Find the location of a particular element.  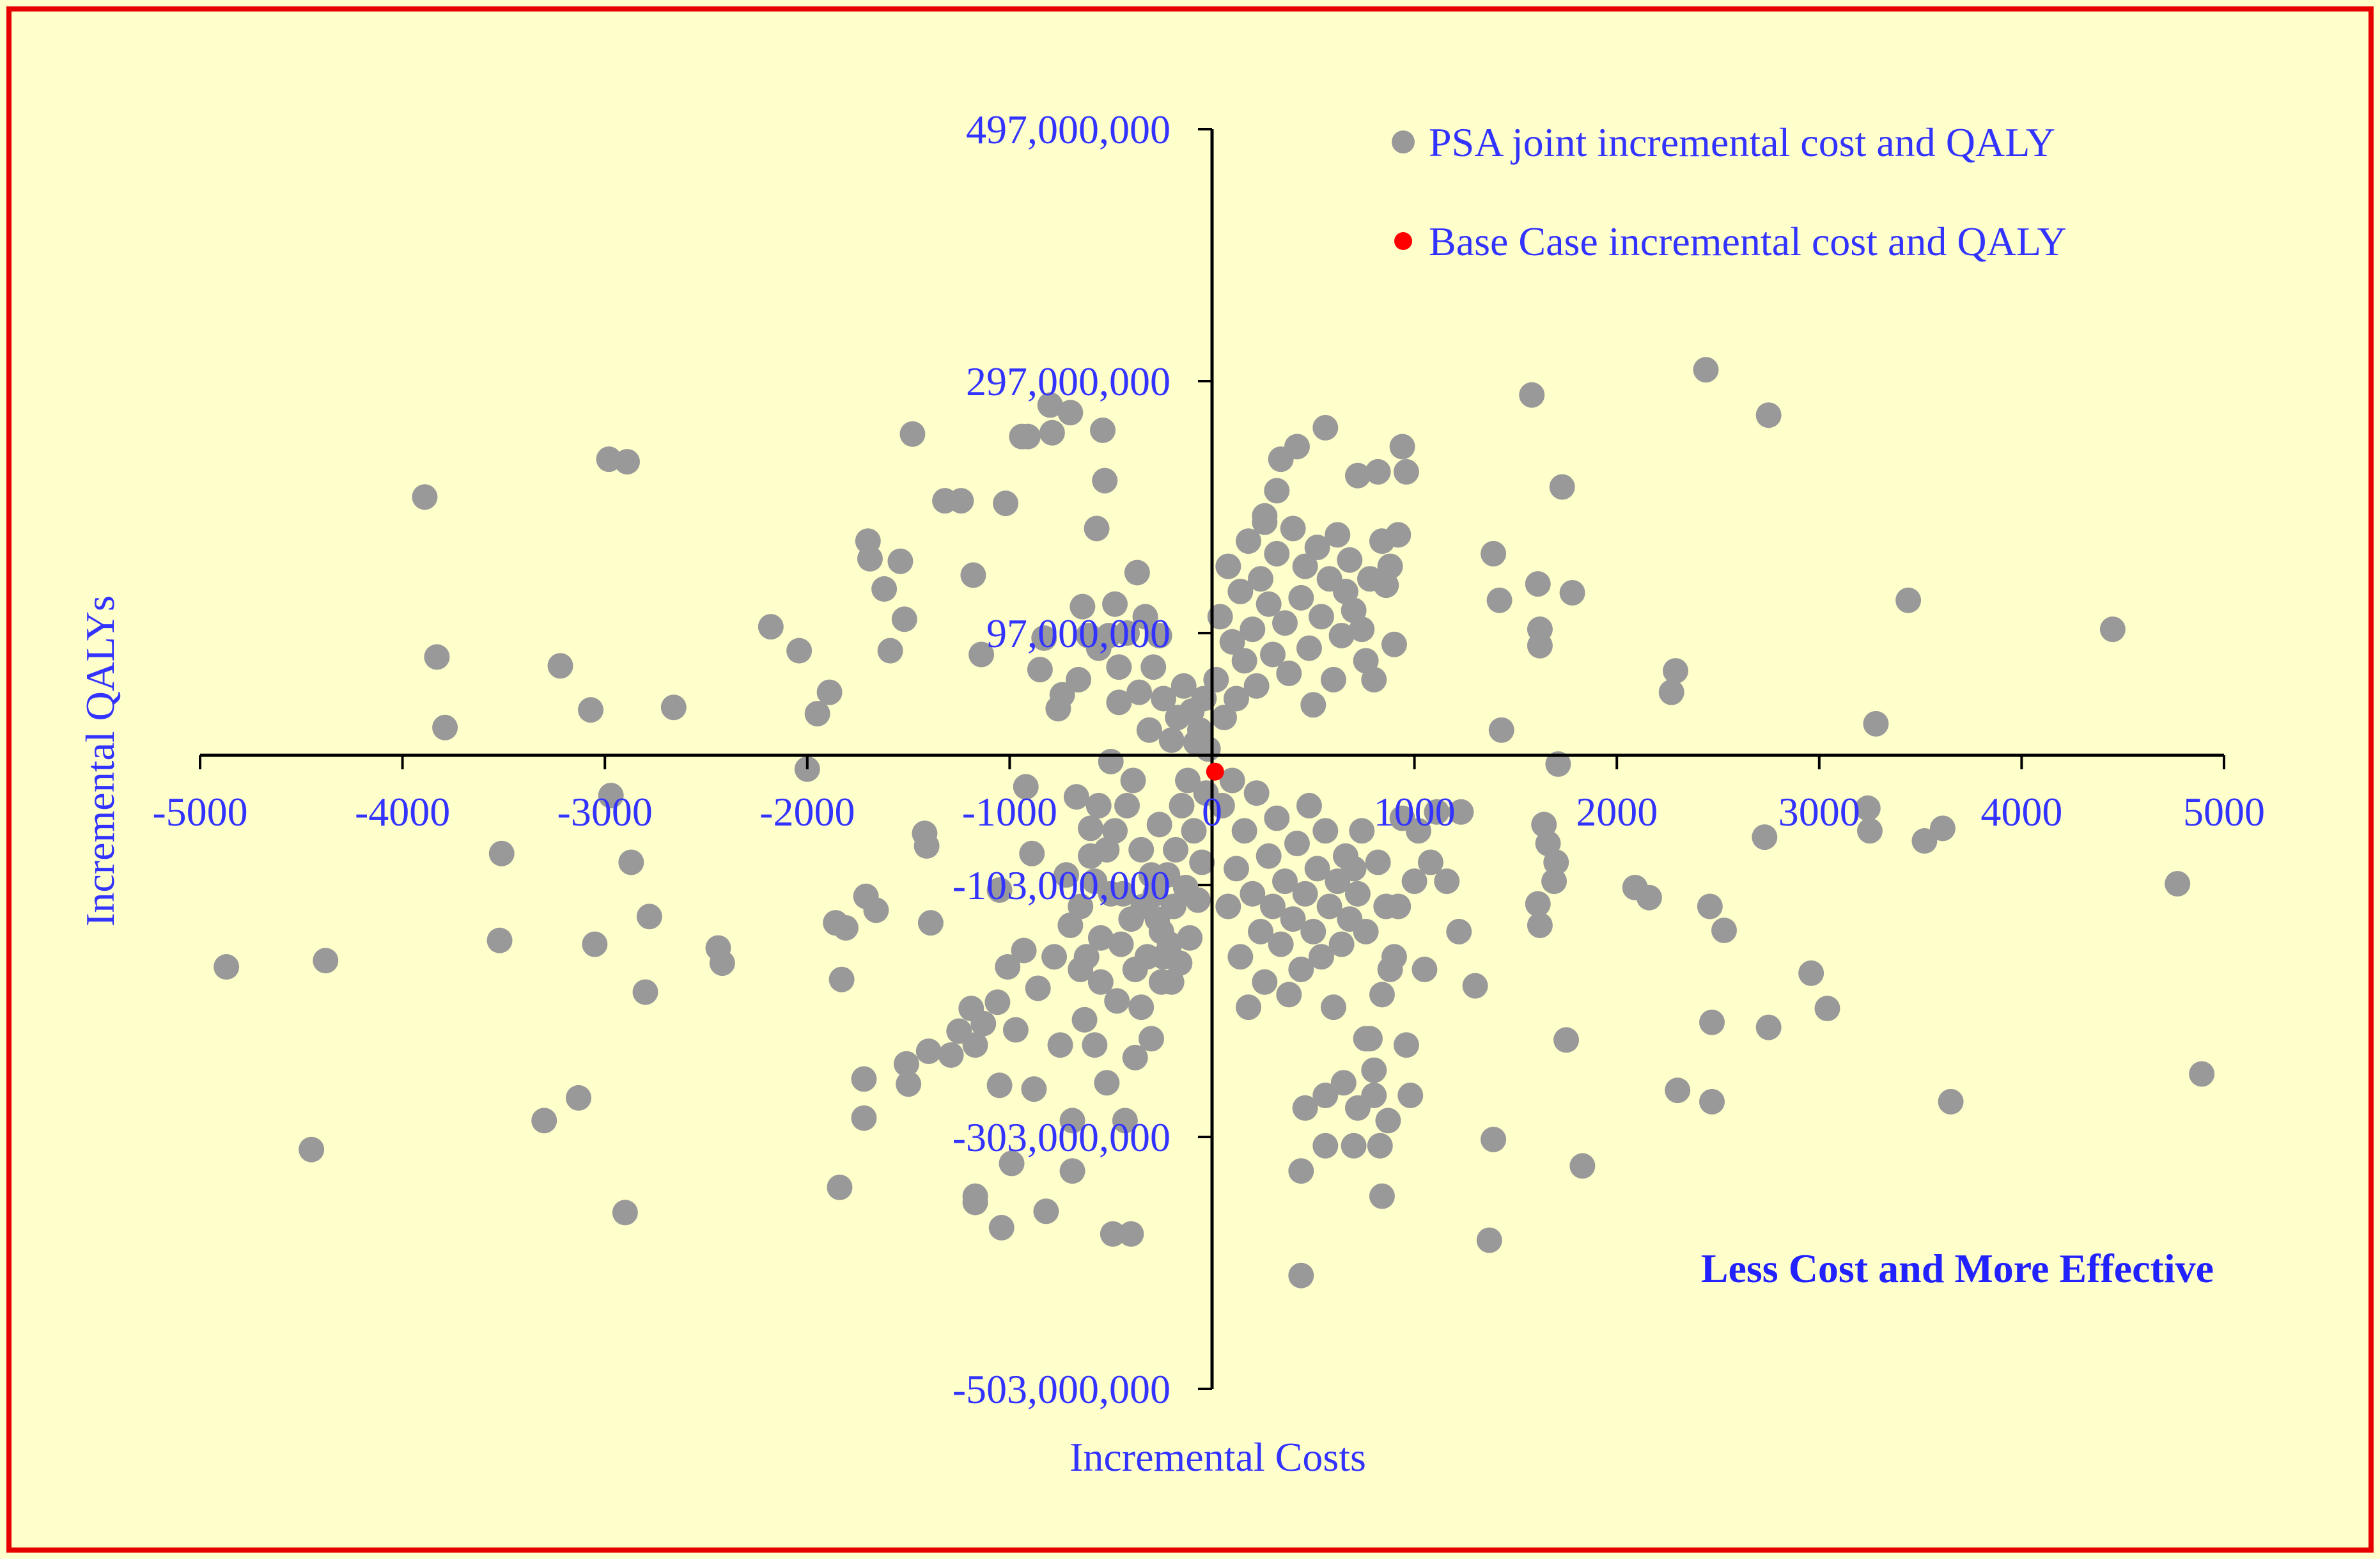

x-tick-label: -3000 is located at coordinates (605, 811).